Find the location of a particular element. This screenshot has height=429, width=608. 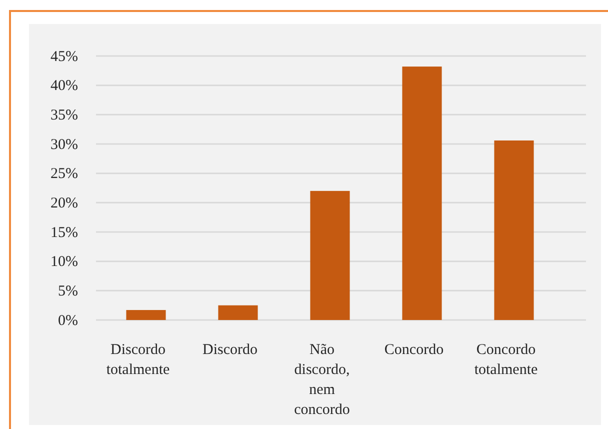

y-tick-label: 40% is located at coordinates (64, 86).